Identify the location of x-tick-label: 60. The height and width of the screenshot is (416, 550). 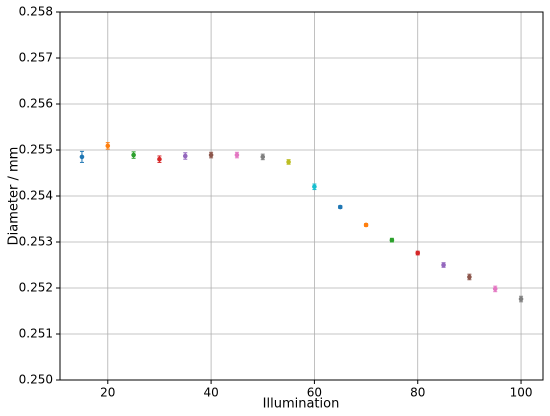
(314, 393).